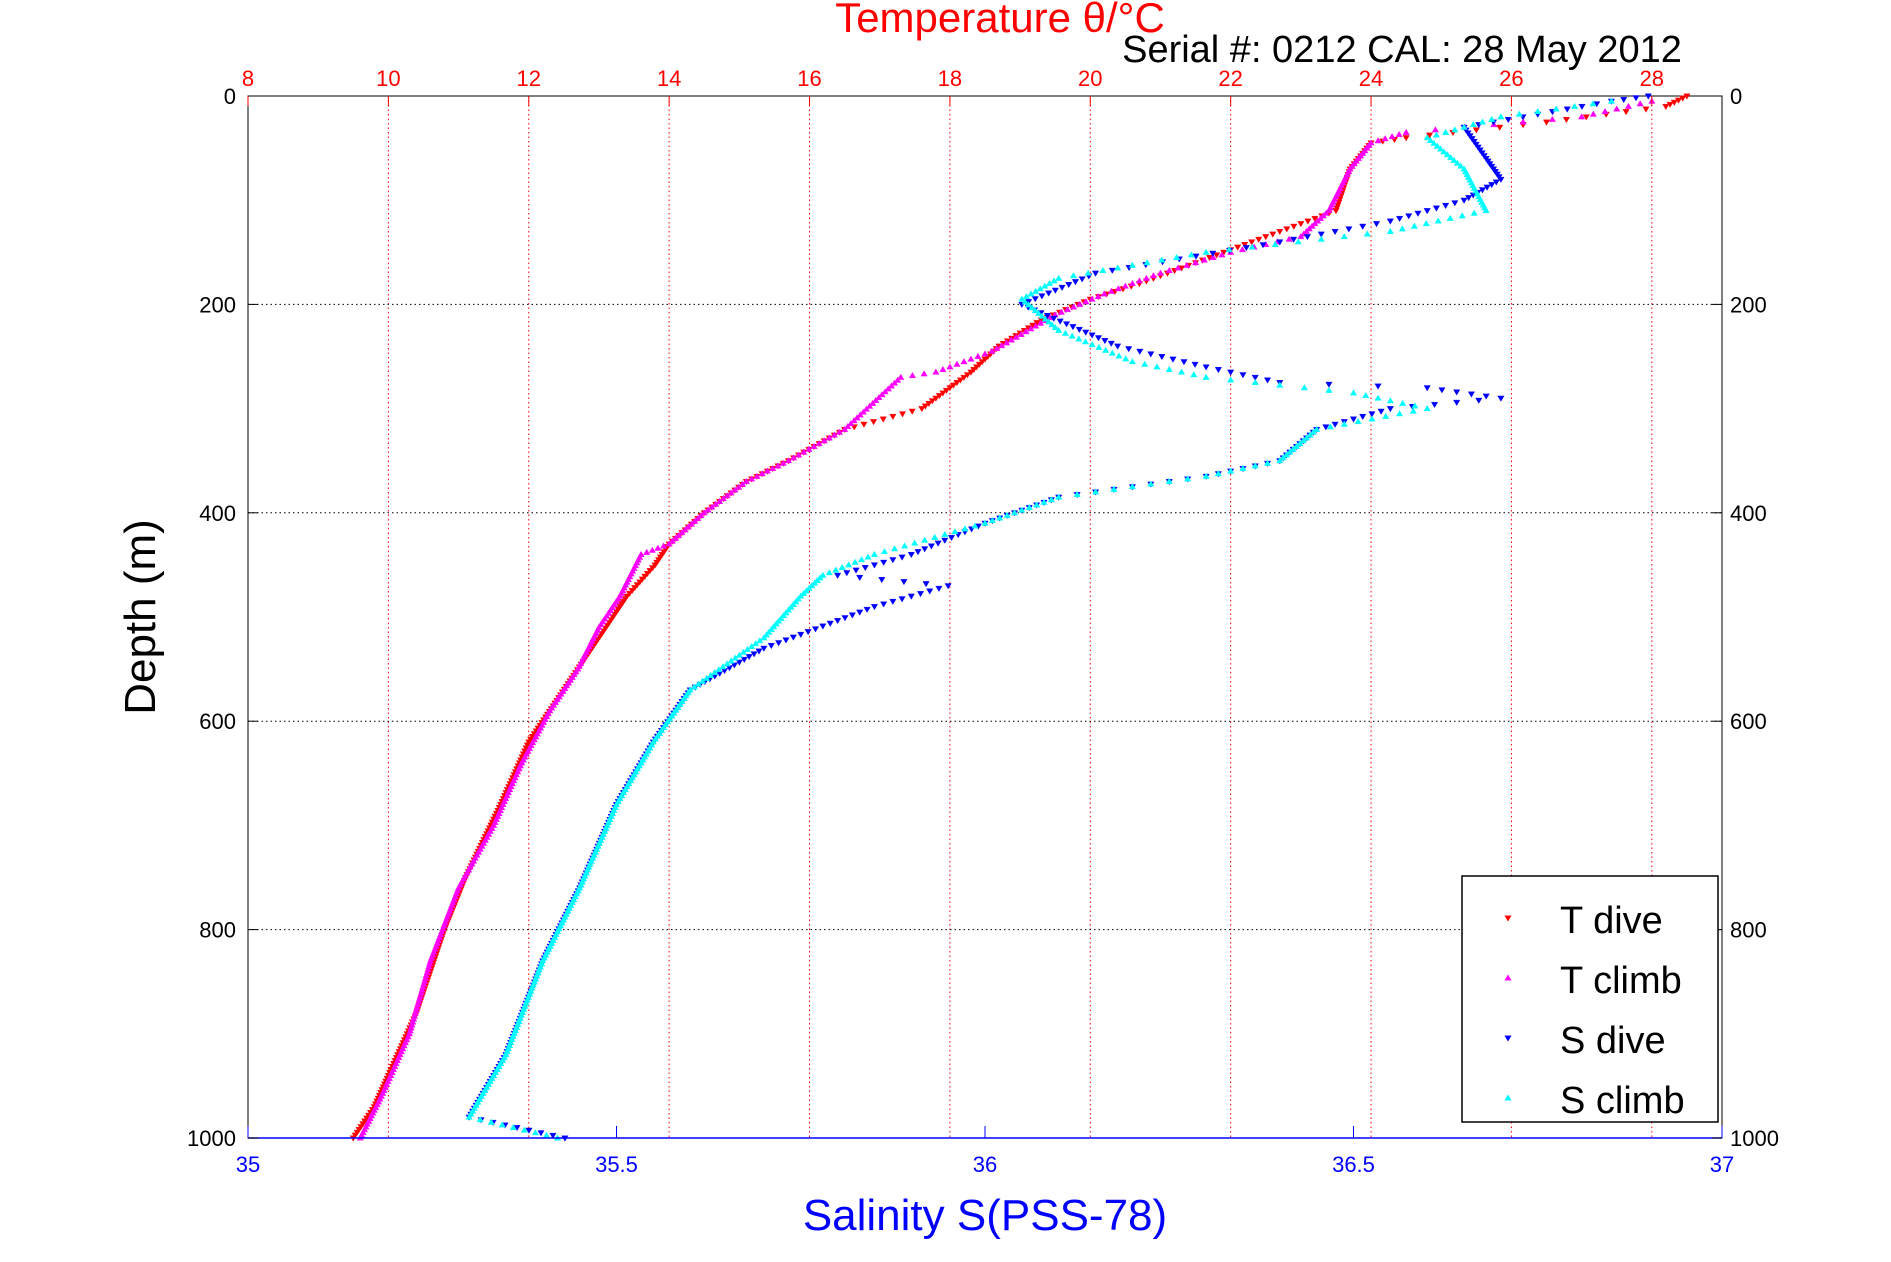 The width and height of the screenshot is (1891, 1262). I want to click on bottom-tick-label: 37, so click(1722, 1164).